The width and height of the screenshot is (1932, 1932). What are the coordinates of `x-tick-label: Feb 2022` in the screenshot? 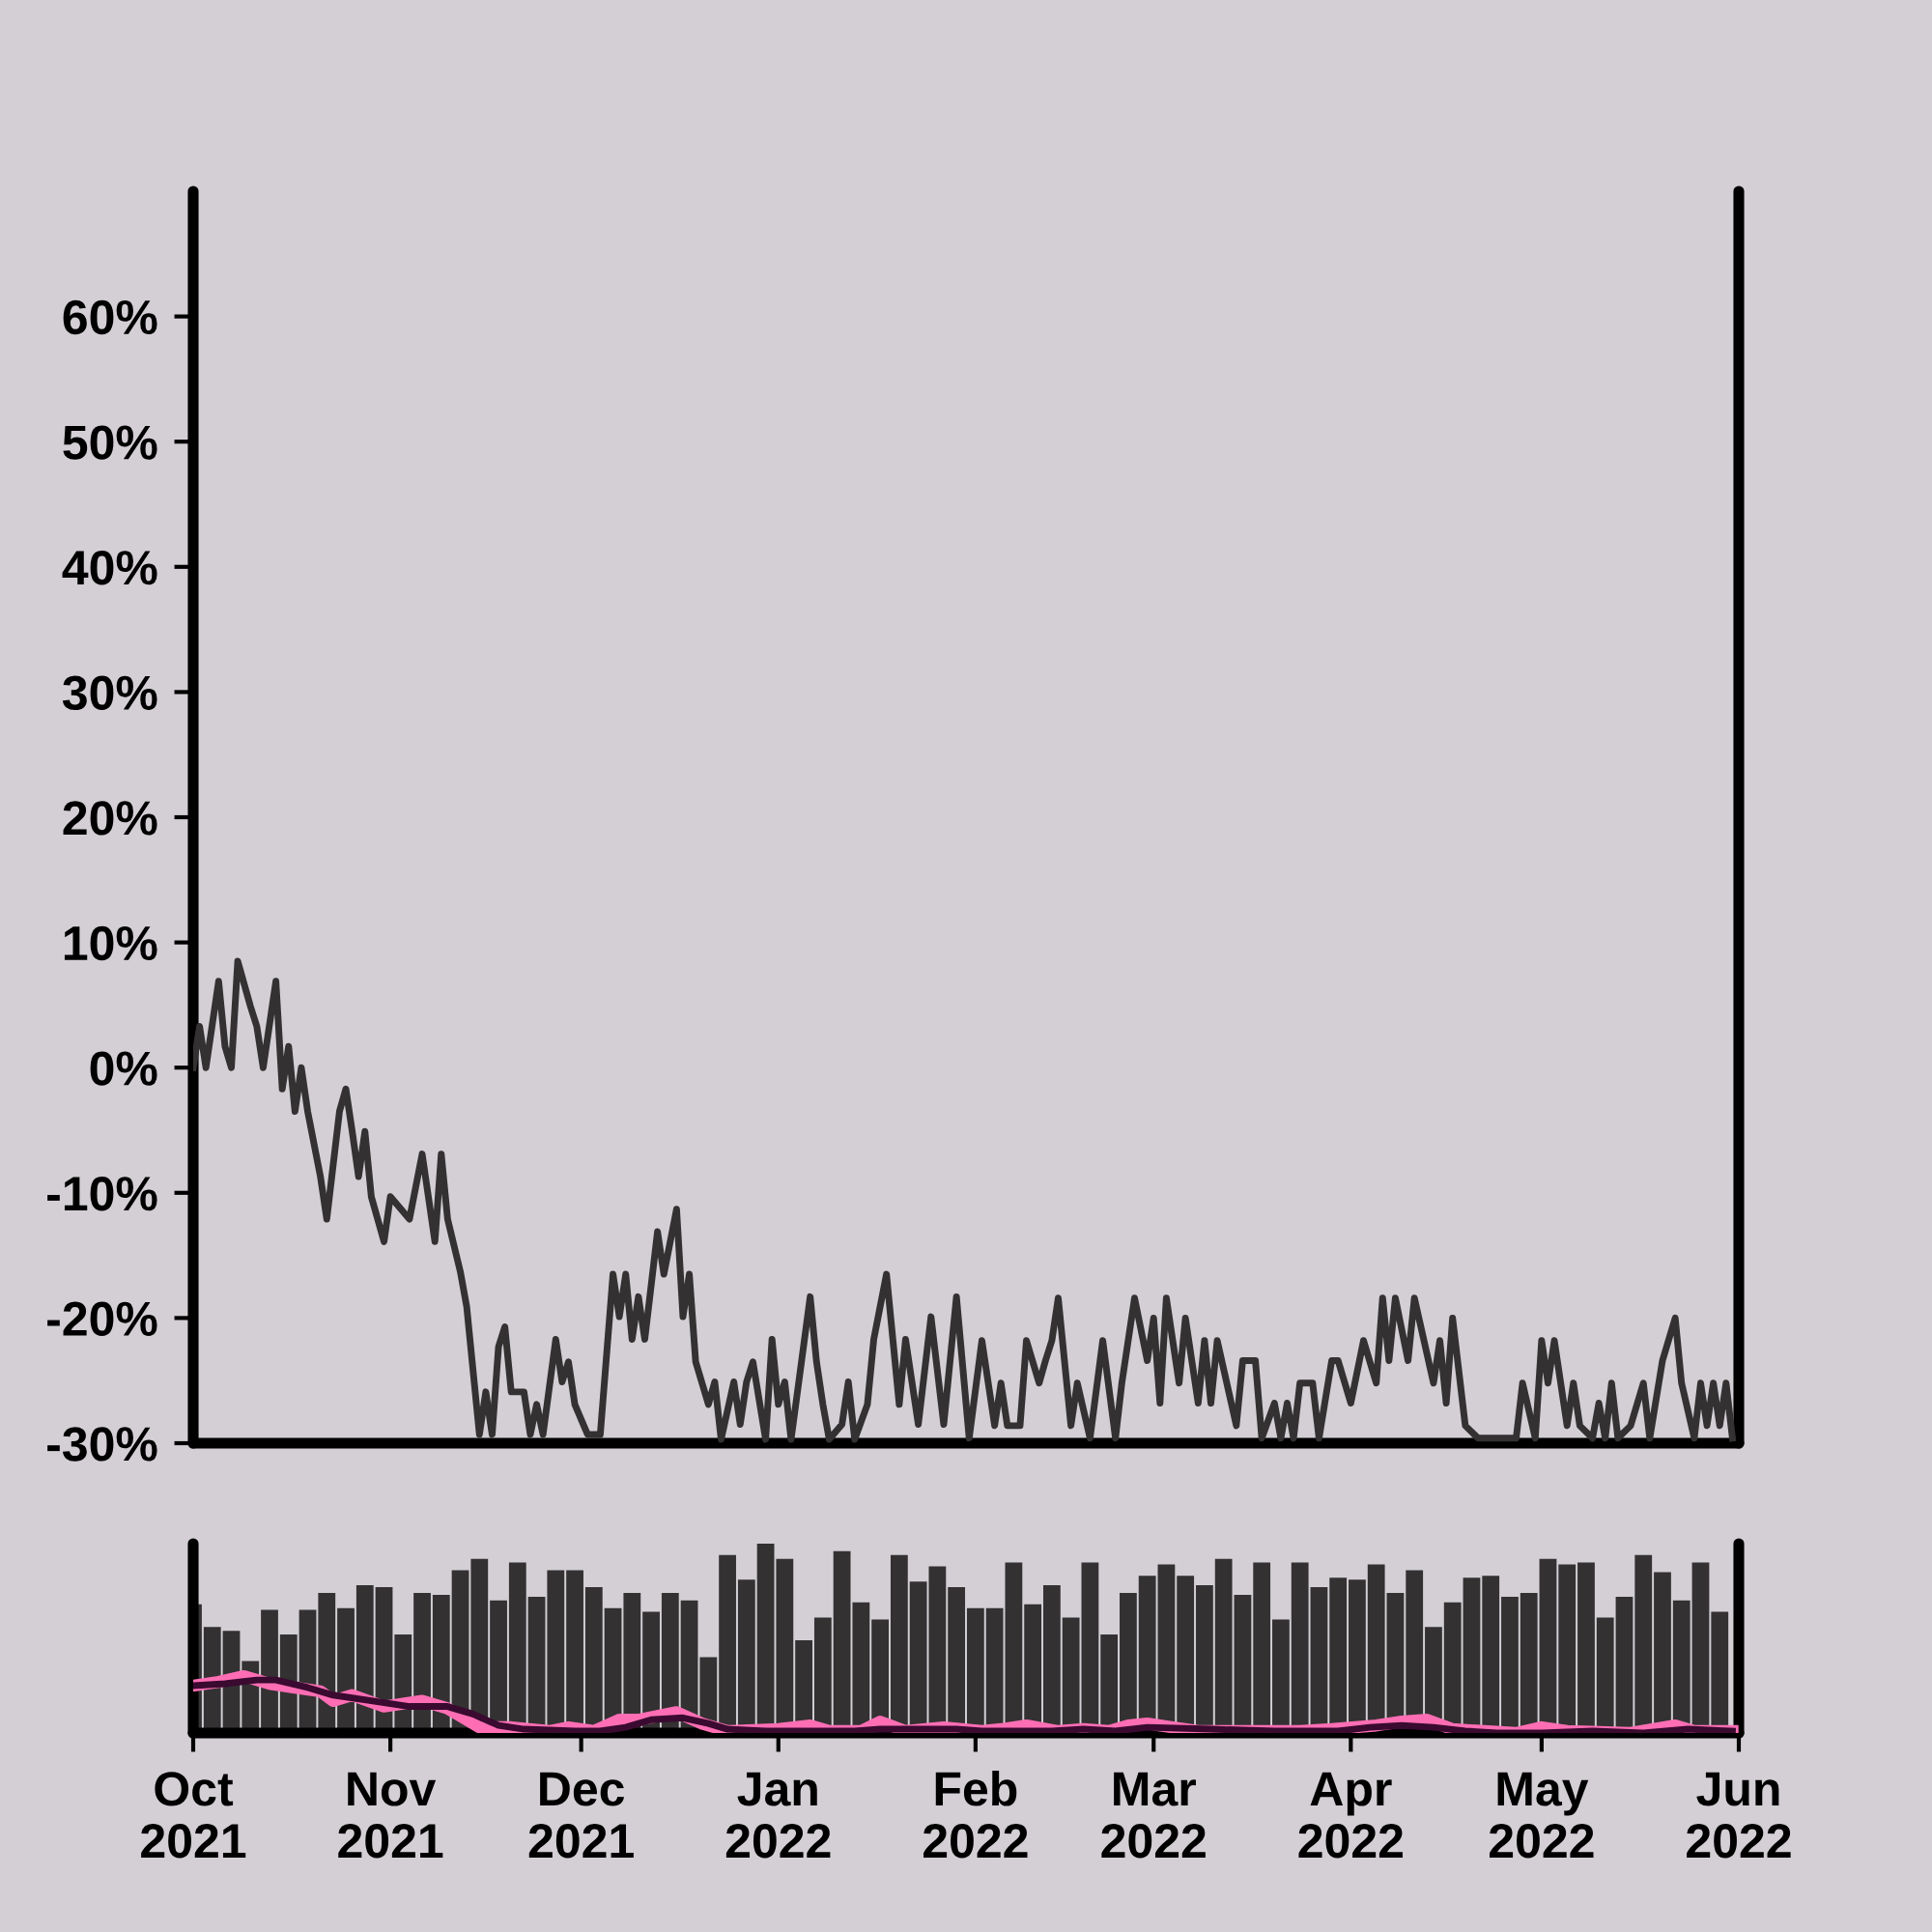 It's located at (975, 1814).